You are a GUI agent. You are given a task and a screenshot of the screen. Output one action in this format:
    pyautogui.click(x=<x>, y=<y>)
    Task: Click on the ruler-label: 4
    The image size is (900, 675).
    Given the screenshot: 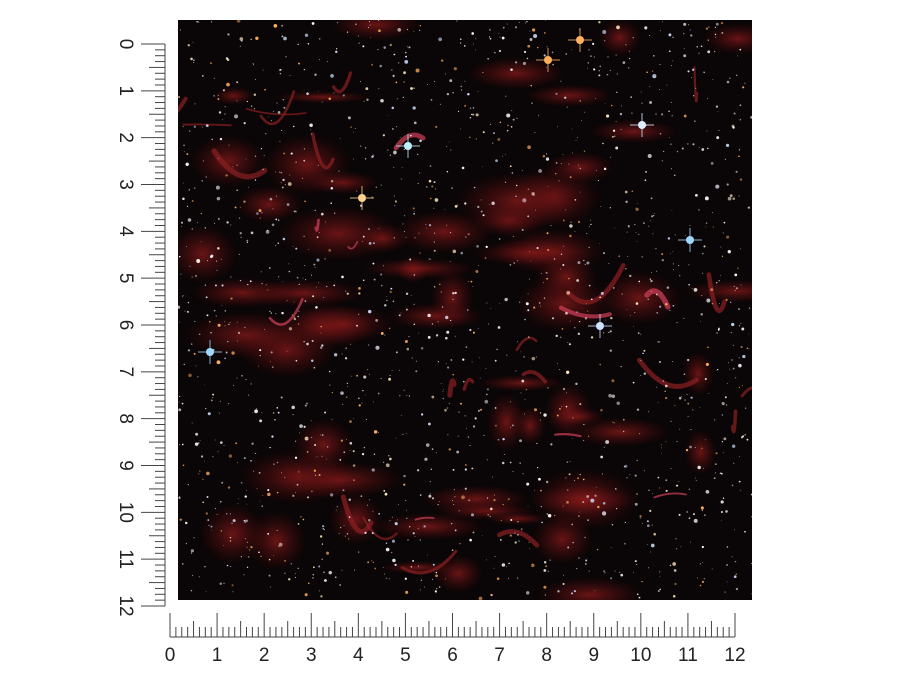 What is the action you would take?
    pyautogui.click(x=125, y=231)
    